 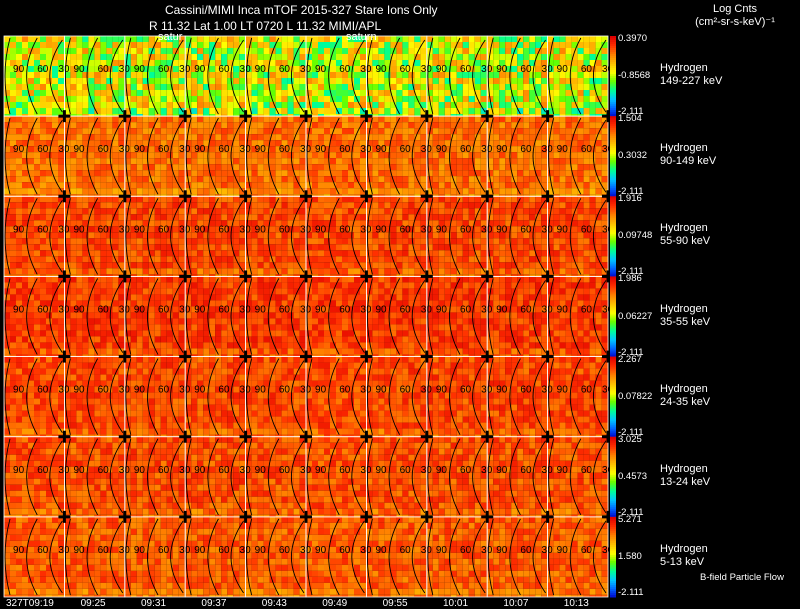 I want to click on species-label: Hydrogen 90-149 keV, so click(x=688, y=155).